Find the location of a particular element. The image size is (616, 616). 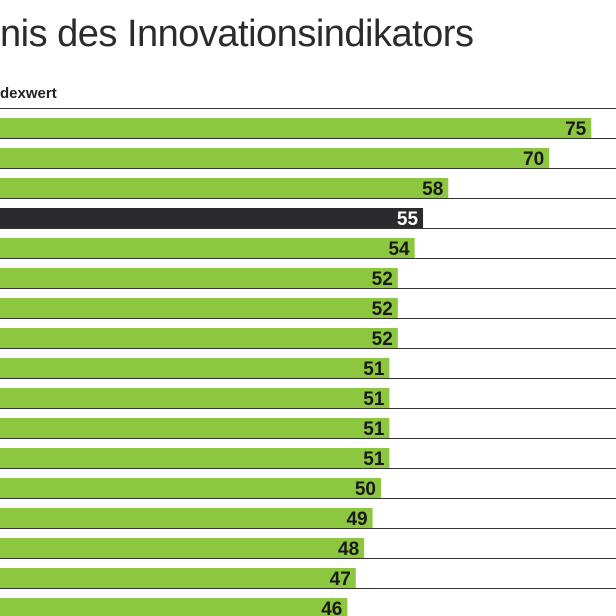

bar-row: 54 is located at coordinates (308, 249).